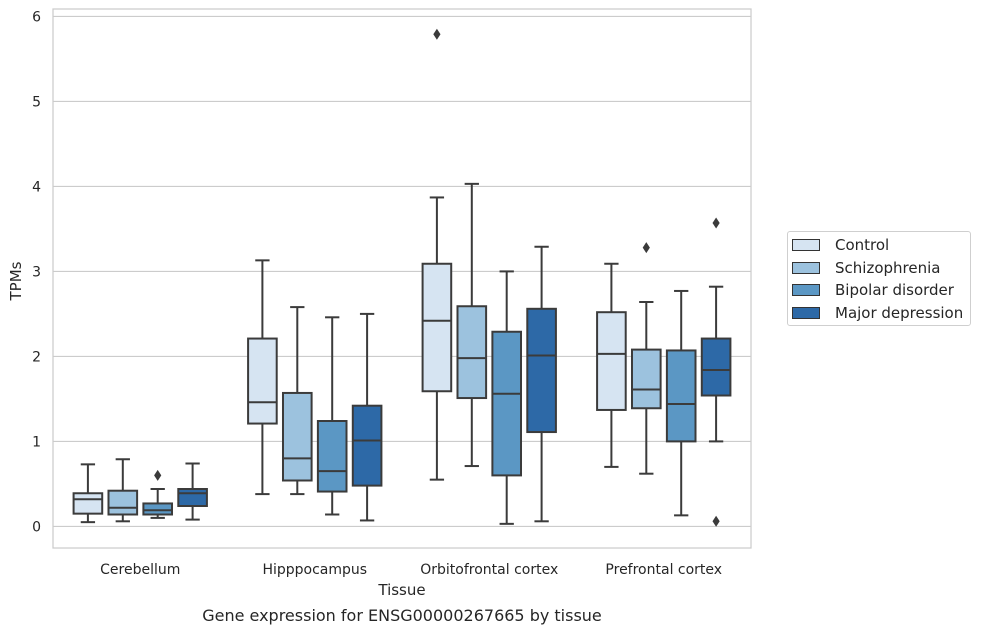  What do you see at coordinates (140, 570) in the screenshot?
I see `x-tick-label: Cerebellum` at bounding box center [140, 570].